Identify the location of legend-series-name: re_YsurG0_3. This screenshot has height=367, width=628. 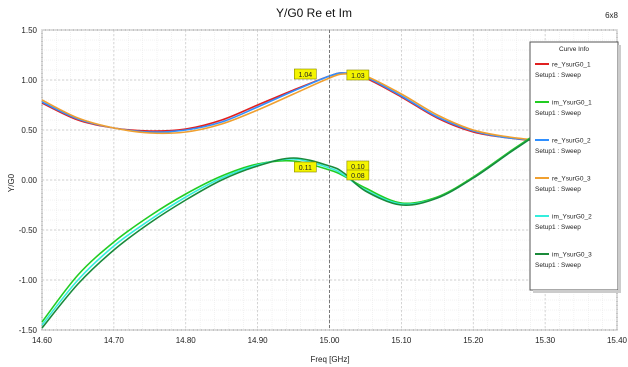
(571, 179).